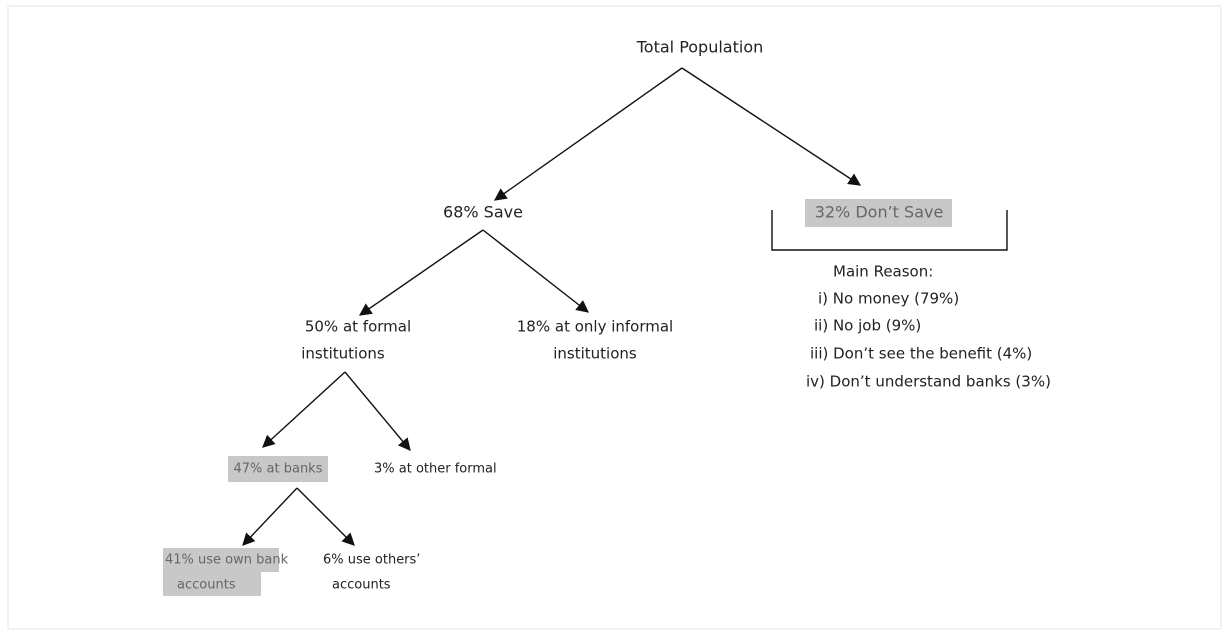 The image size is (1229, 635). Describe the element at coordinates (888, 299) in the screenshot. I see `reason: i) No money (79%)` at that location.